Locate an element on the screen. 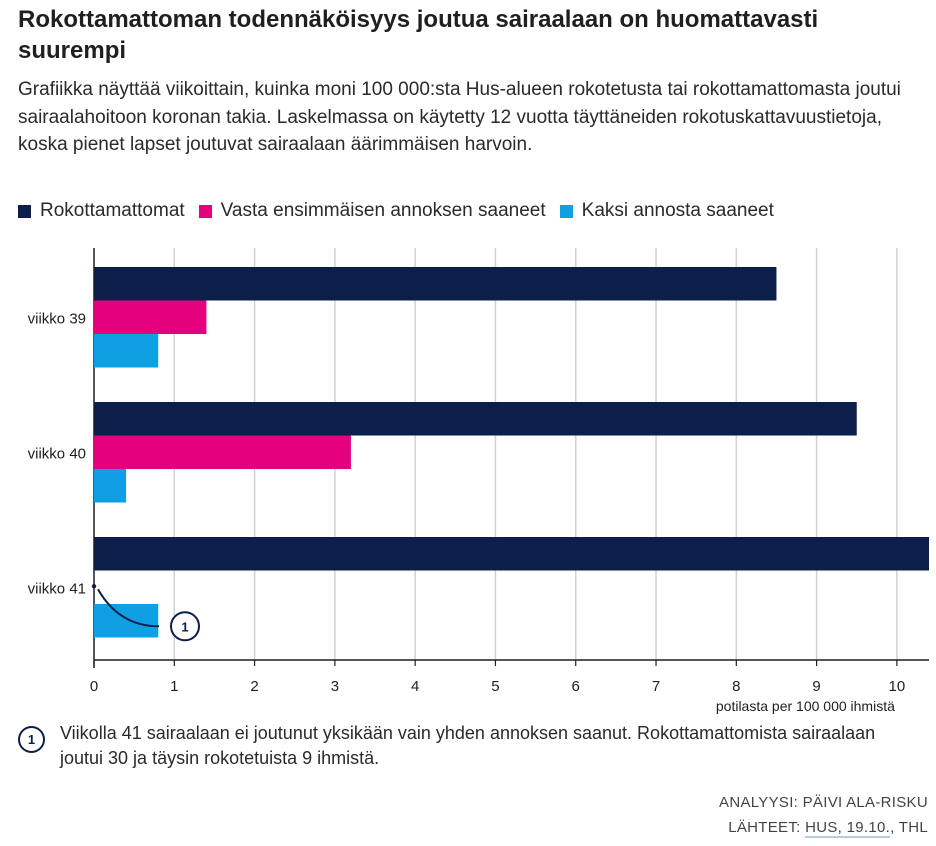  legend-item-unvaccinated: Rokottamattomat is located at coordinates (101, 211).